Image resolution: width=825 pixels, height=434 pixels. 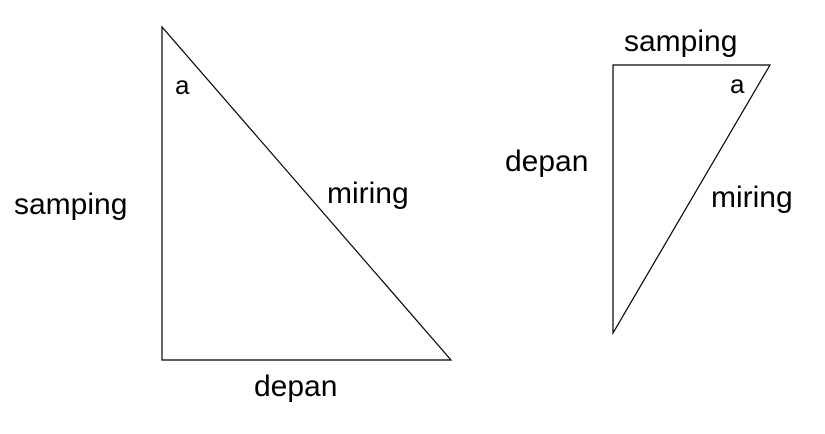 I want to click on right-angle-label: a, so click(x=737, y=84).